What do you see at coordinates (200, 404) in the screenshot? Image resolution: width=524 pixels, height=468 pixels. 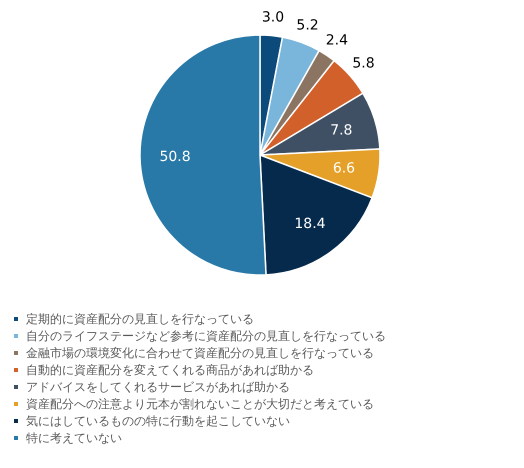 I see `legend-label: 資産配分への注意より元本が割れないことが大切だと考えている` at bounding box center [200, 404].